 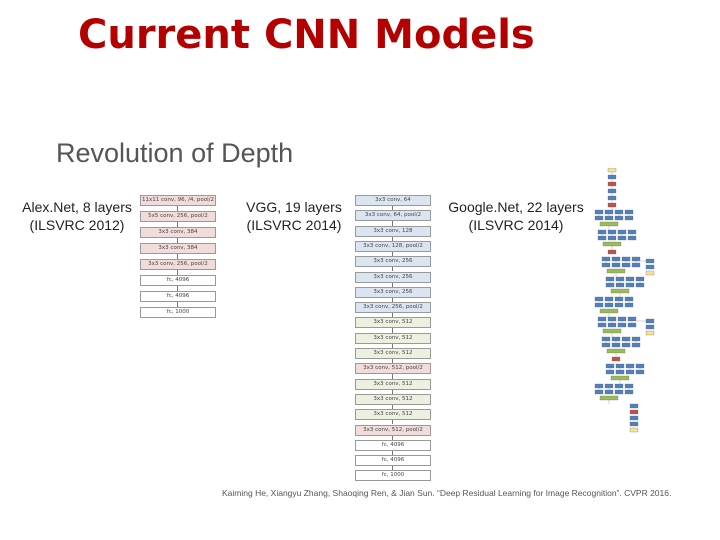 I want to click on vgg-layer: 3x3 conv, 256, pool/2, so click(x=393, y=308).